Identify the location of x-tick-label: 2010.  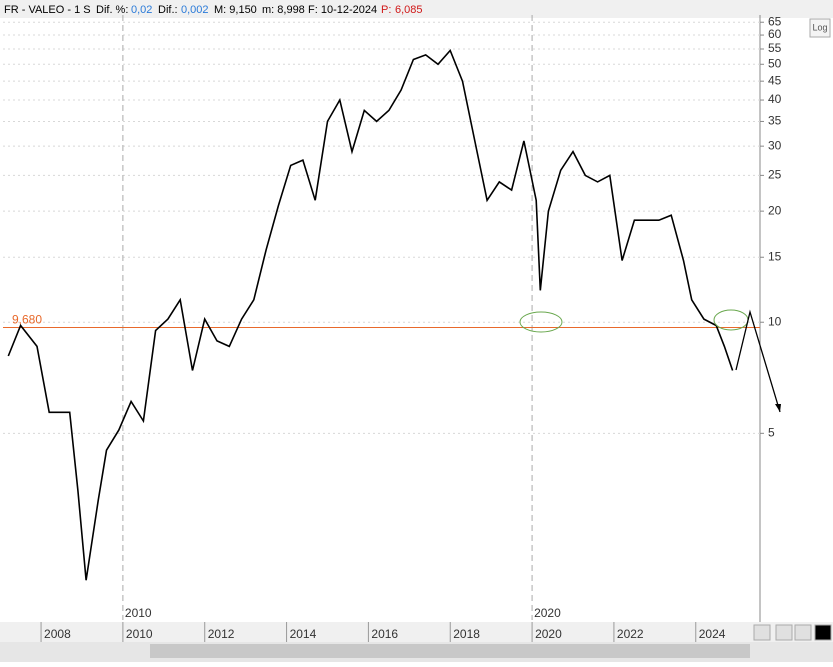
(139, 634).